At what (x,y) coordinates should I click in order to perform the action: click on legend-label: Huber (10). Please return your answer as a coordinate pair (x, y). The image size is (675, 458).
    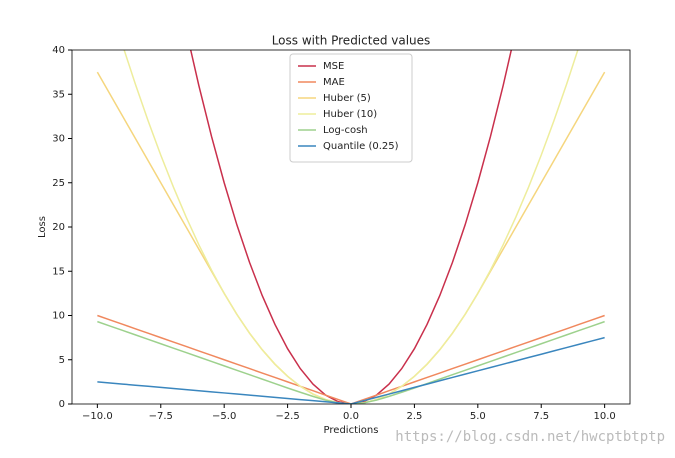
    Looking at the image, I should click on (350, 114).